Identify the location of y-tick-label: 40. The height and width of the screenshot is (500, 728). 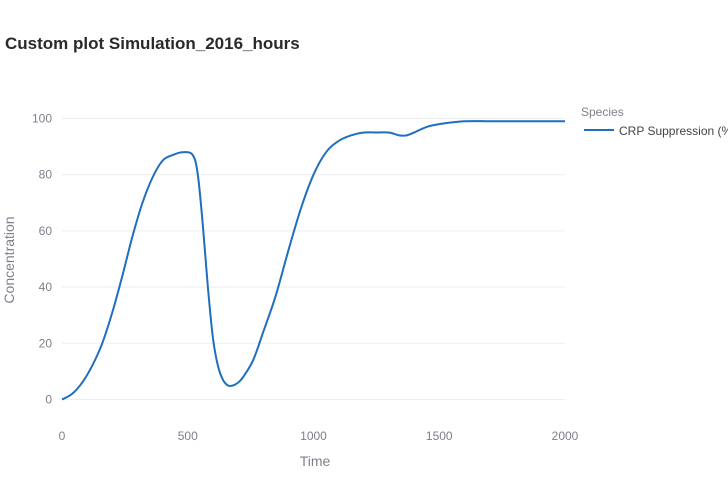
(46, 287).